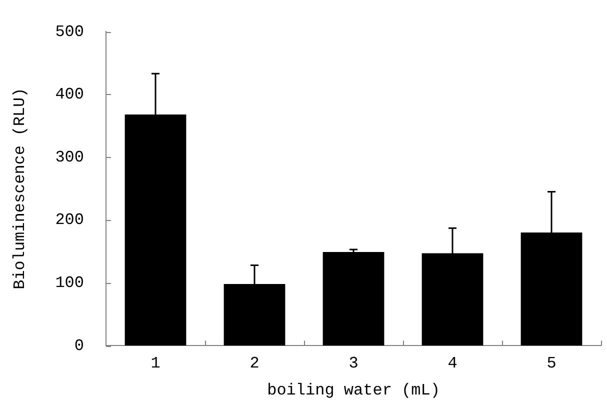 The height and width of the screenshot is (408, 607). Describe the element at coordinates (353, 363) in the screenshot. I see `x-tick-label: 3` at that location.